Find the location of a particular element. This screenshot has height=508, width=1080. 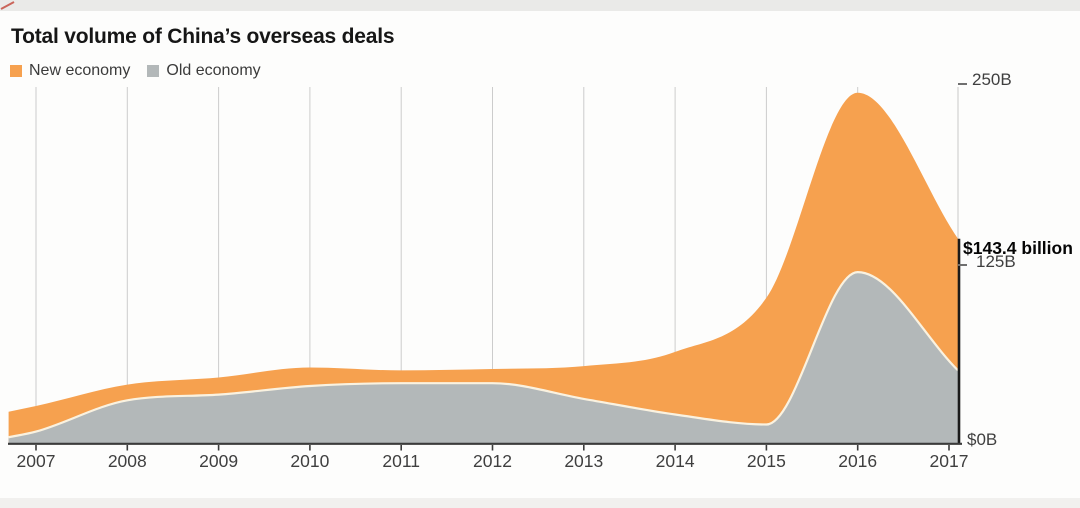

y-axis-tick-dash-250b is located at coordinates (962, 84).